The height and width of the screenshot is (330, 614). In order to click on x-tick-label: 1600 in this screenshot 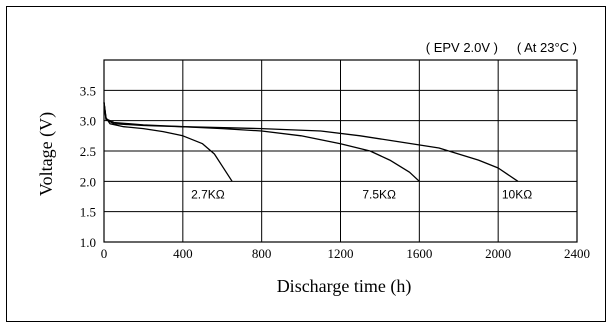, I will do `click(419, 253)`.